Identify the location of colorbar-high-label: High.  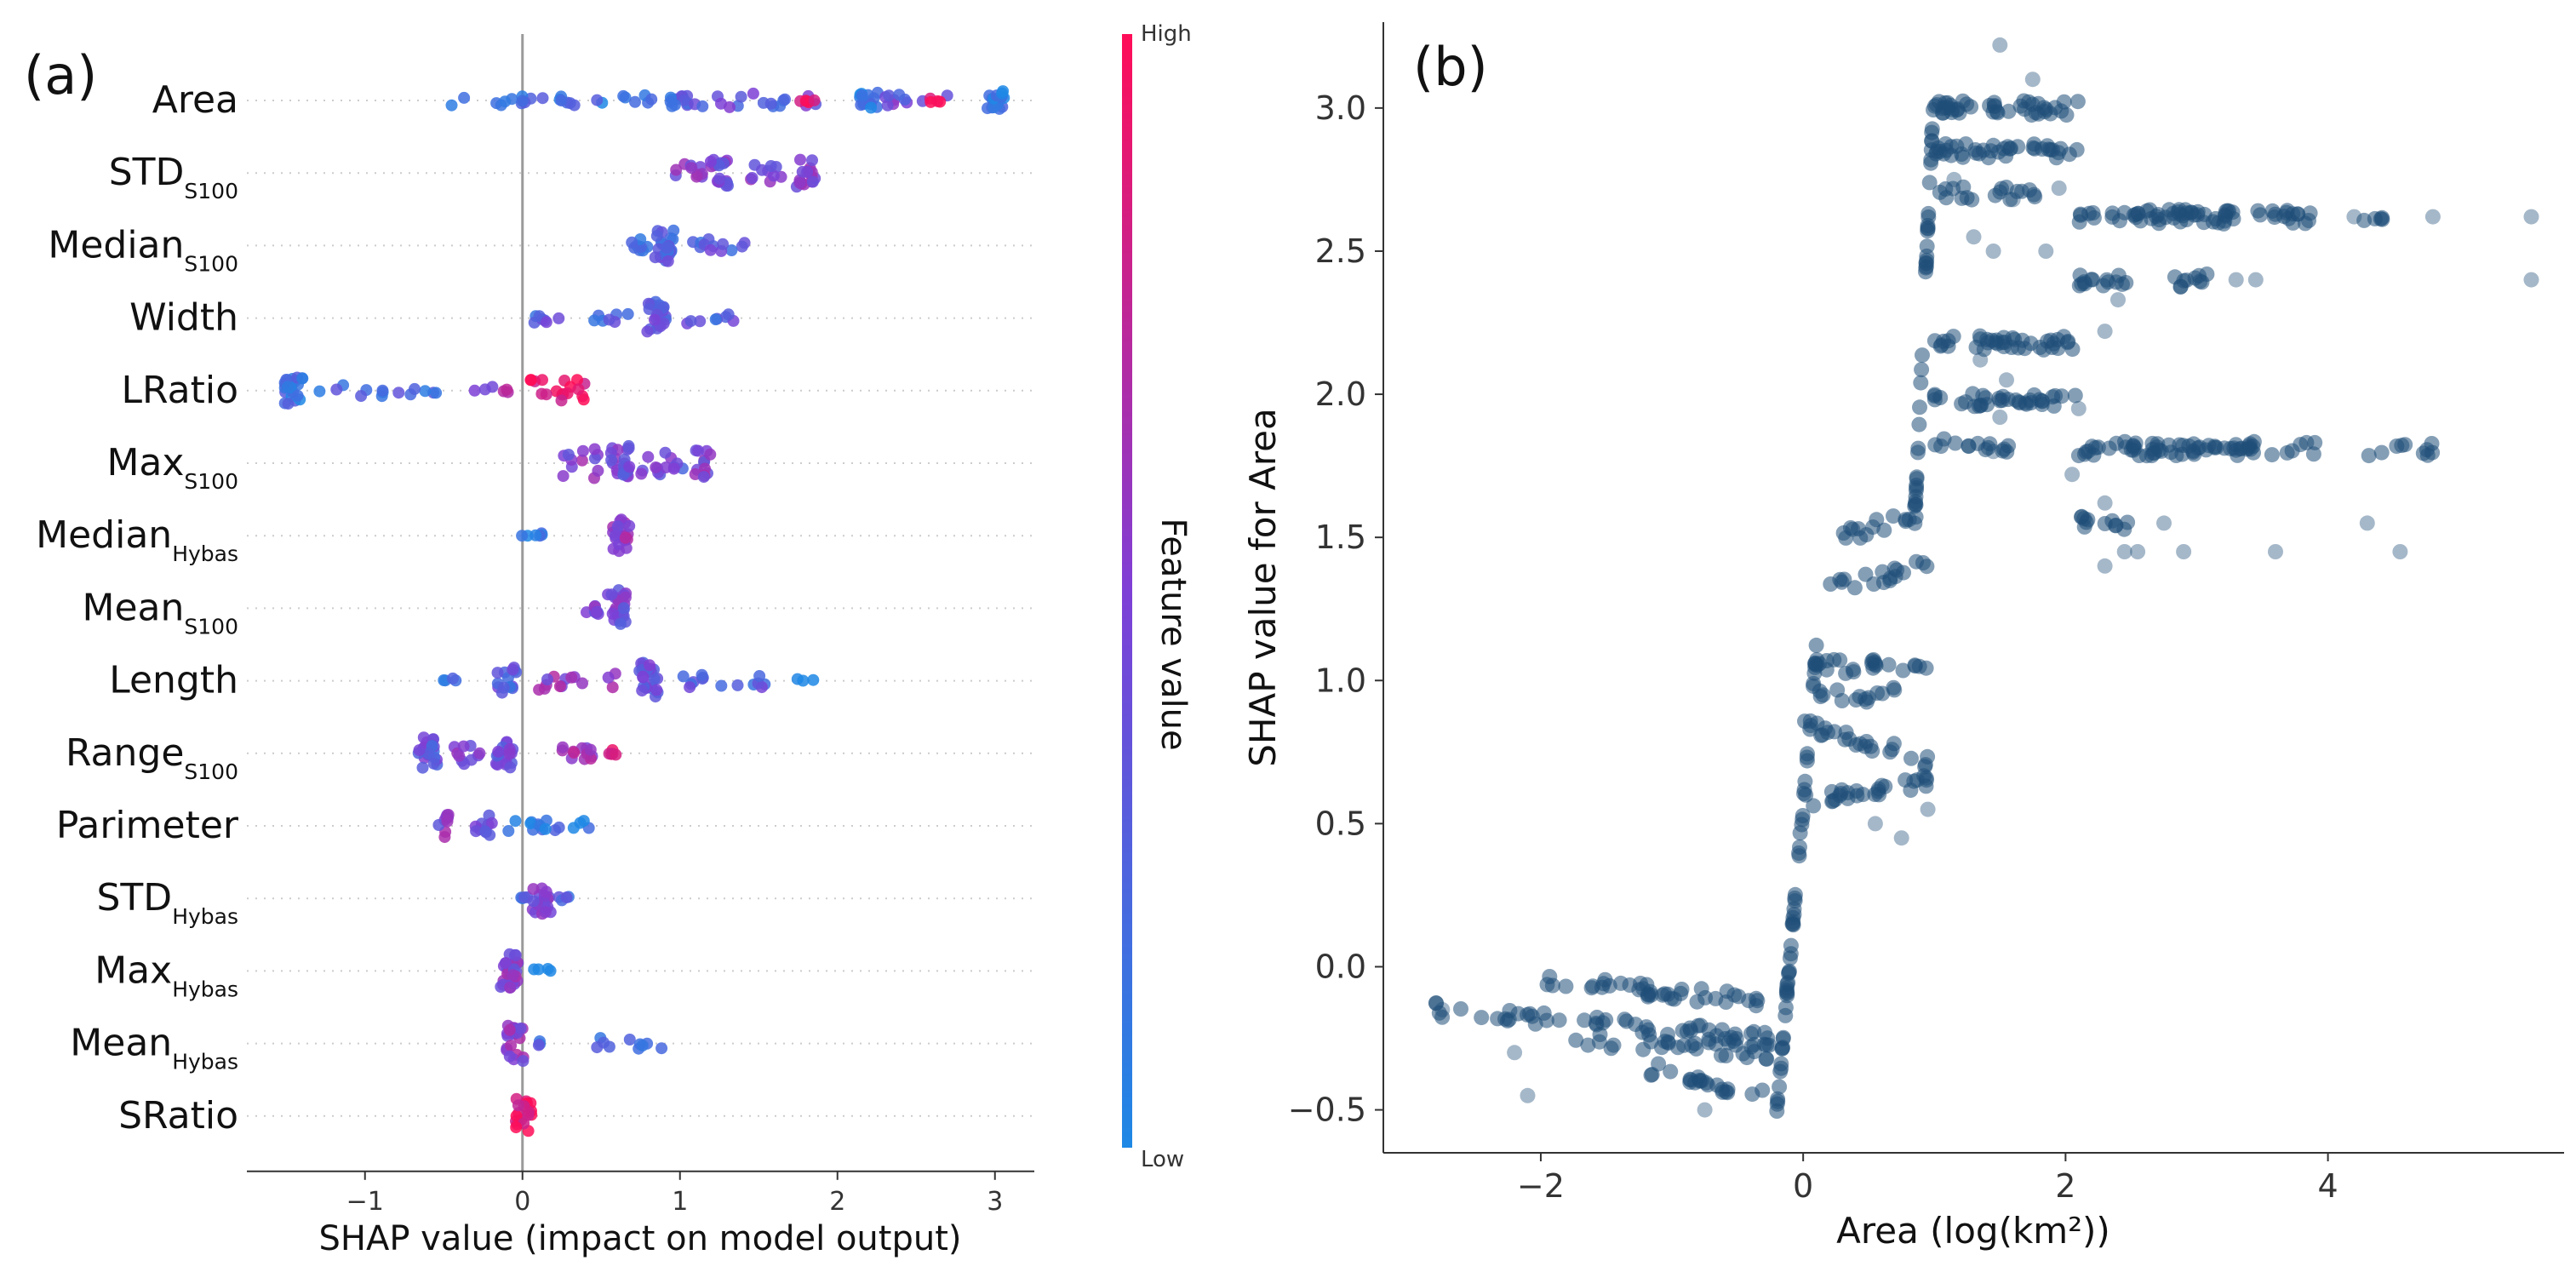
(1166, 34).